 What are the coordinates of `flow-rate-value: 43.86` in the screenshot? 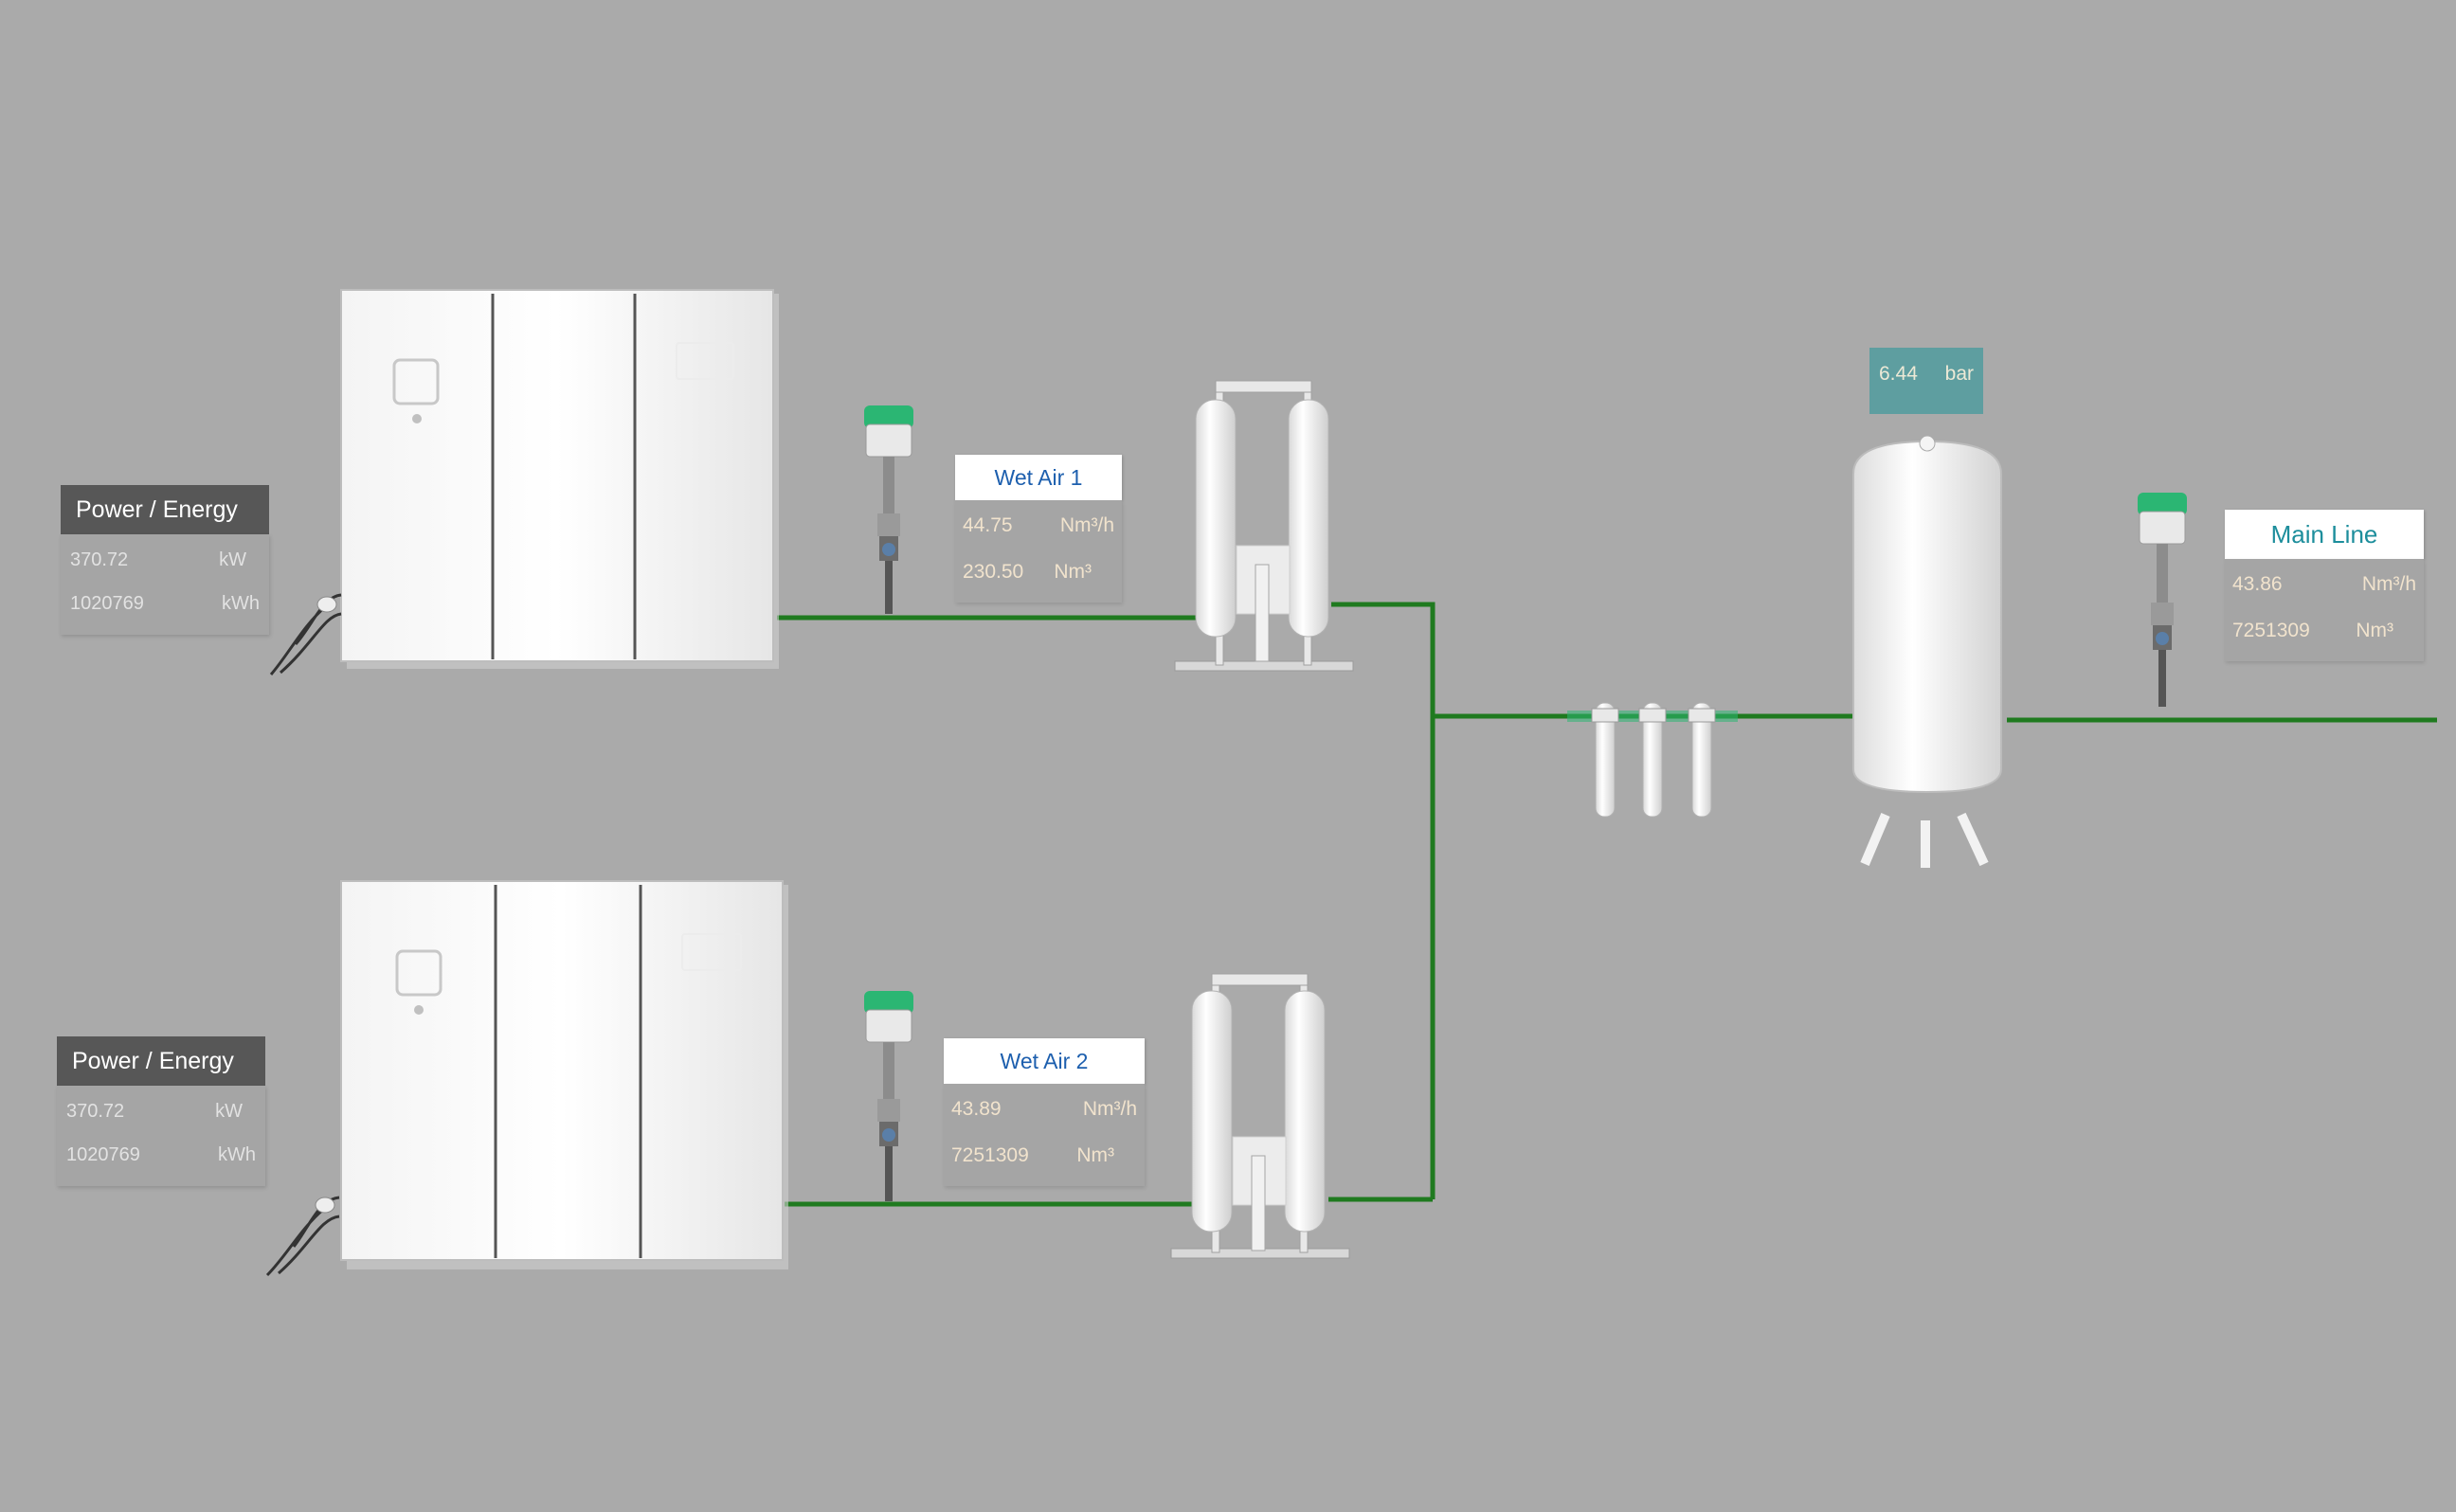 It's located at (2257, 584).